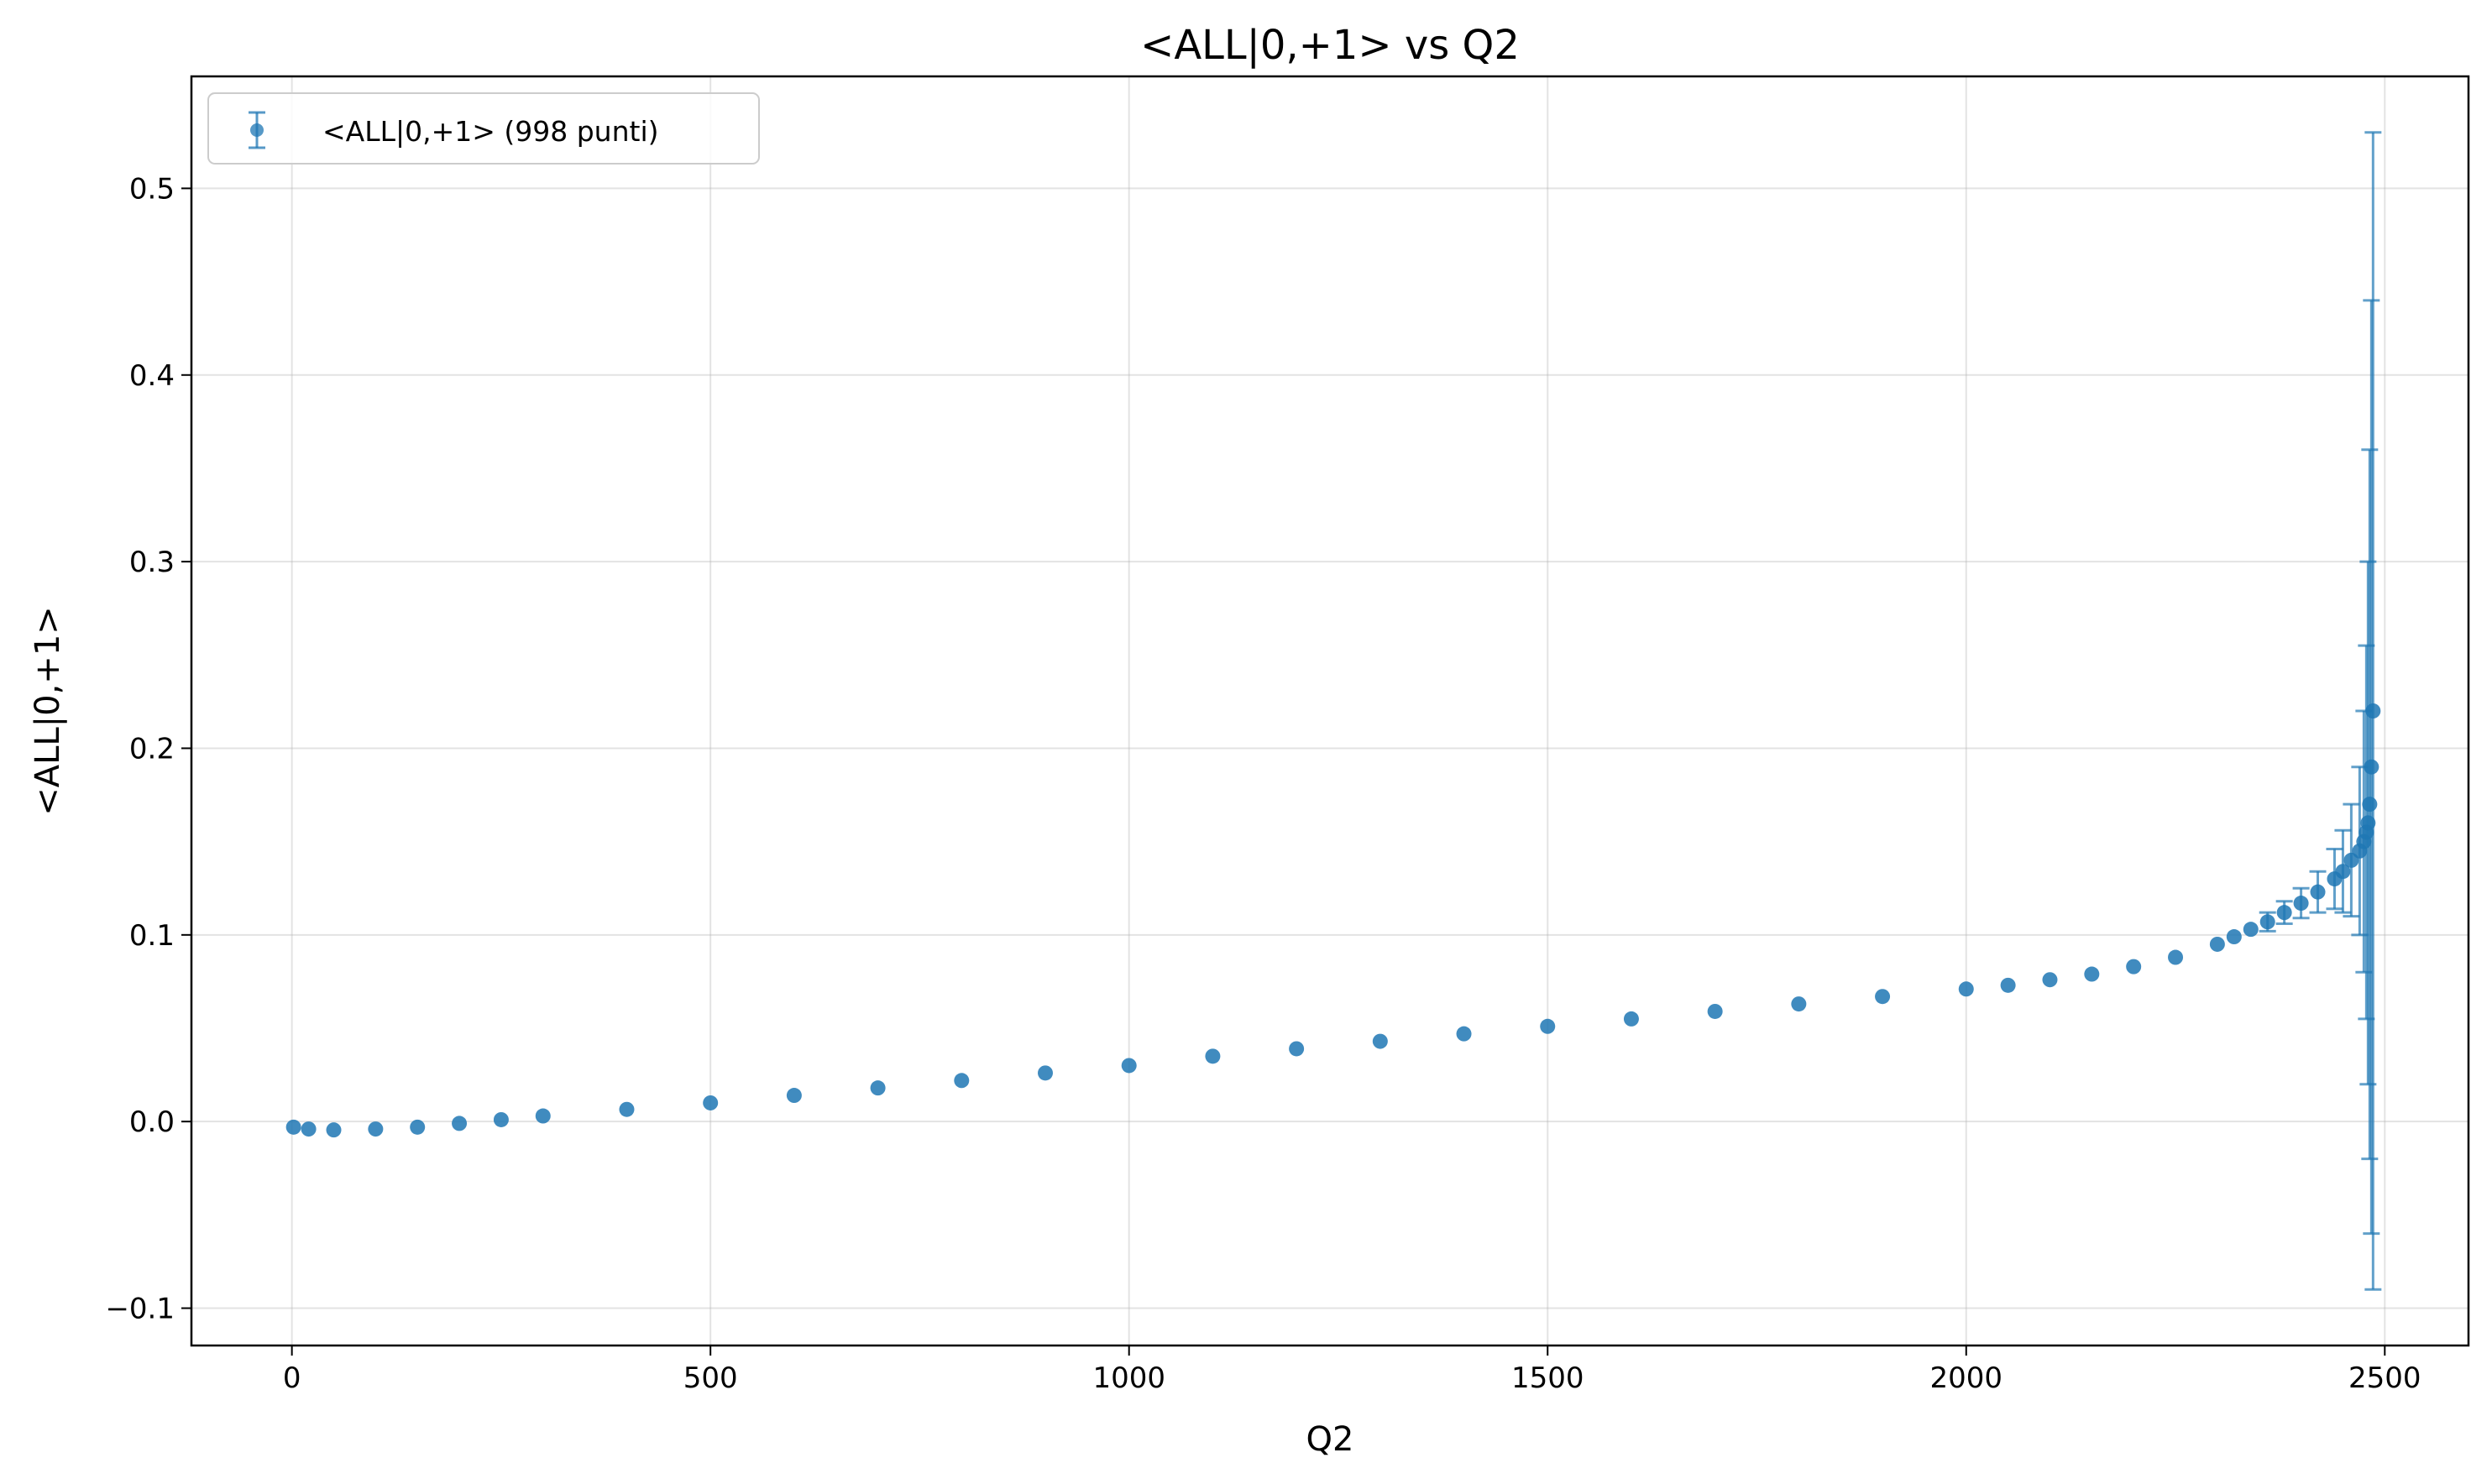 The width and height of the screenshot is (2492, 1484). What do you see at coordinates (292, 1378) in the screenshot?
I see `x-tick-label: 0` at bounding box center [292, 1378].